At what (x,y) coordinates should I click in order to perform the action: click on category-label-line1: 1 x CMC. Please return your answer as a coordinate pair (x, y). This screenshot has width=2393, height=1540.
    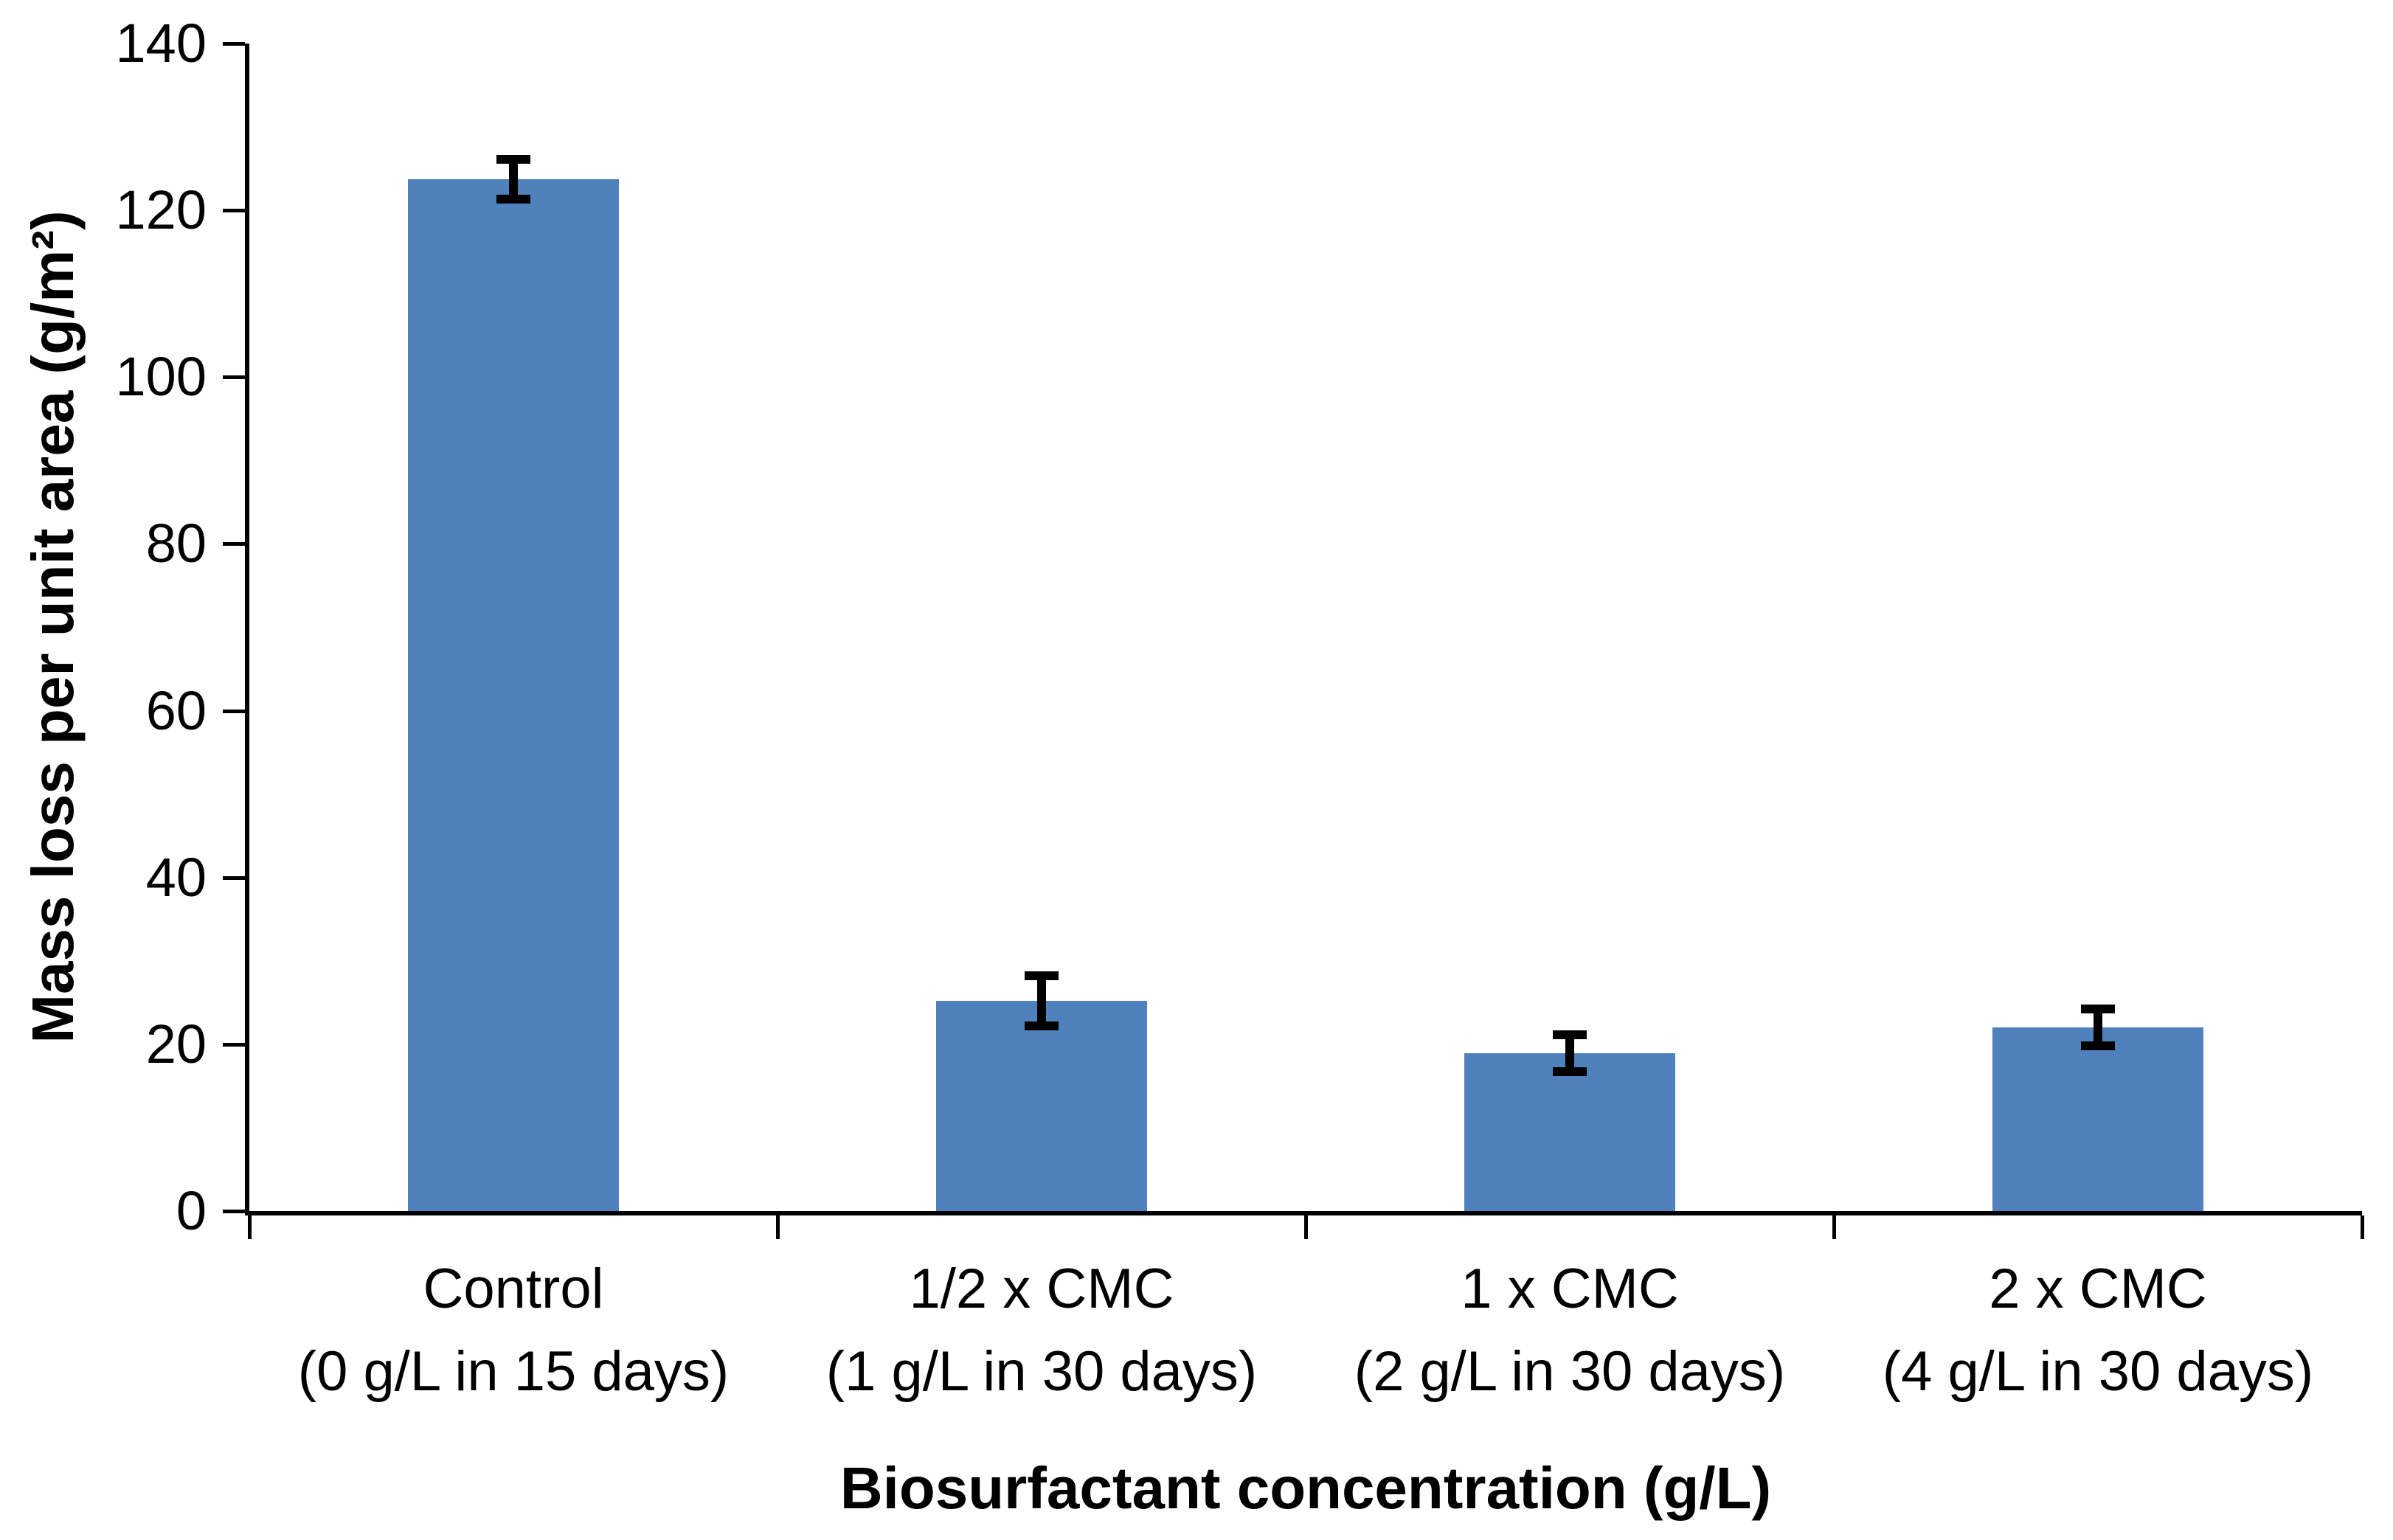
    Looking at the image, I should click on (1570, 1289).